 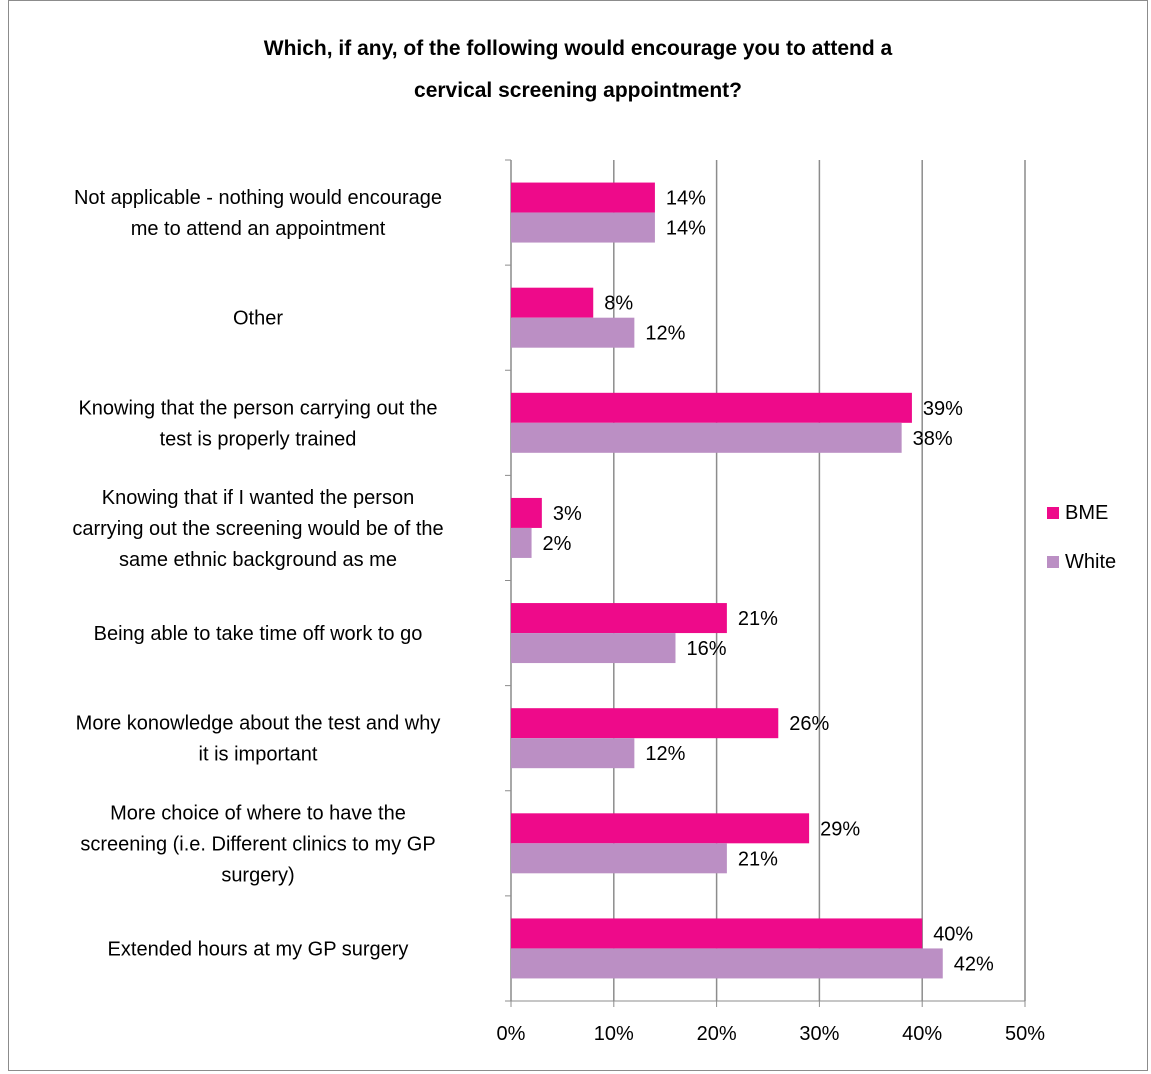 I want to click on category-label: More choice of where to have the, so click(x=258, y=813).